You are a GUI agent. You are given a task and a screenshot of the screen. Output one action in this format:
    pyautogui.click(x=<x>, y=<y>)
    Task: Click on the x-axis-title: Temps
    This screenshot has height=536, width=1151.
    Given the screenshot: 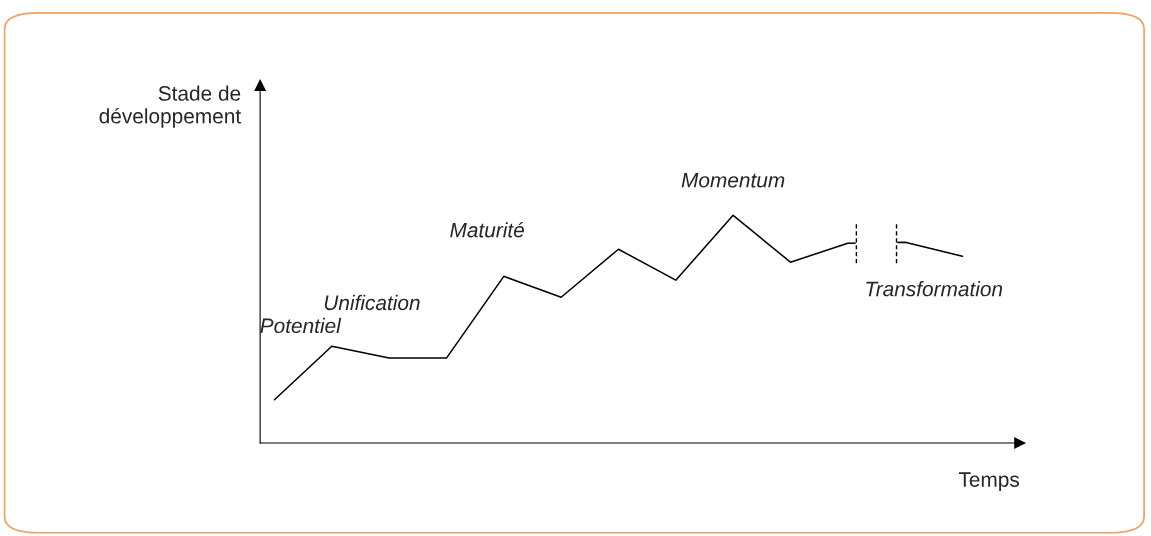 What is the action you would take?
    pyautogui.click(x=989, y=482)
    